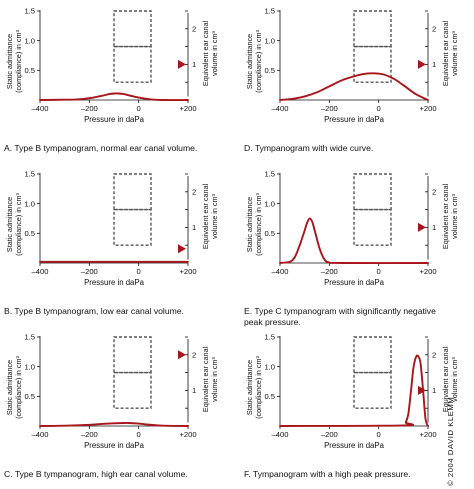  I want to click on copyright-notice: © 2004 DAVID KLEMM, so click(450, 441).